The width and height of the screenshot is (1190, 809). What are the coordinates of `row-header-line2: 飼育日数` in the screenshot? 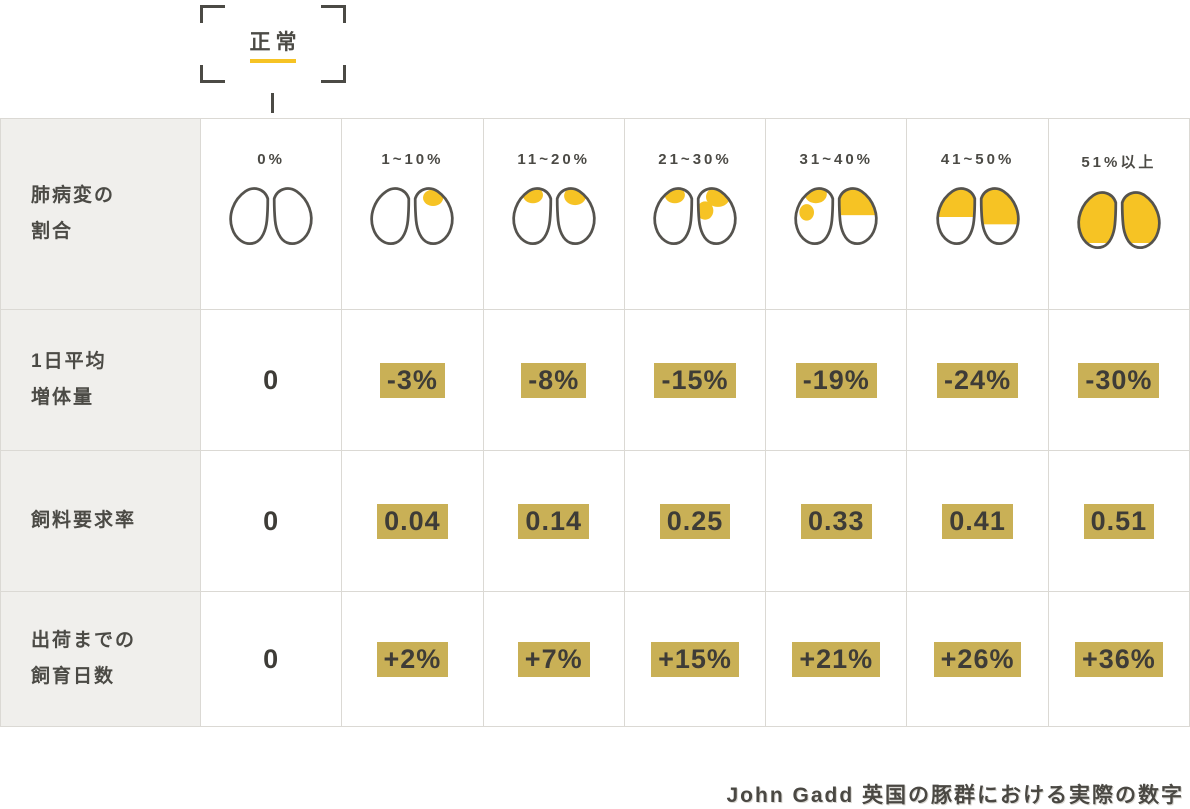 It's located at (73, 676).